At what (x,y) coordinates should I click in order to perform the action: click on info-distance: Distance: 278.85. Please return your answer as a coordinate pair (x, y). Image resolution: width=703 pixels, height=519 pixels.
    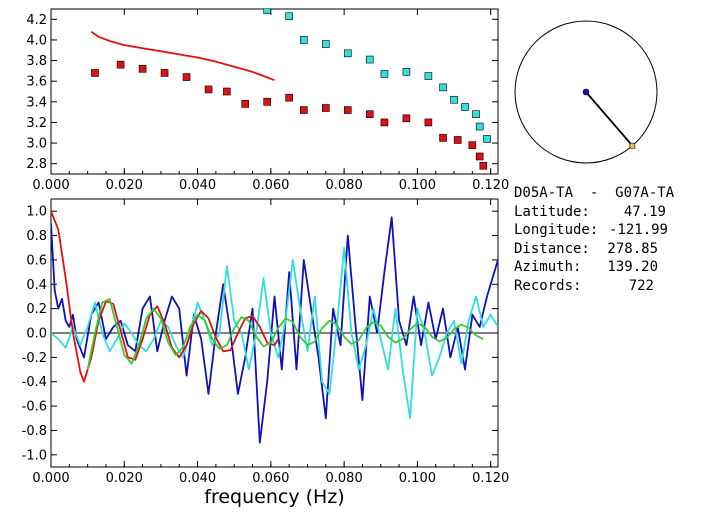
    Looking at the image, I should click on (586, 248).